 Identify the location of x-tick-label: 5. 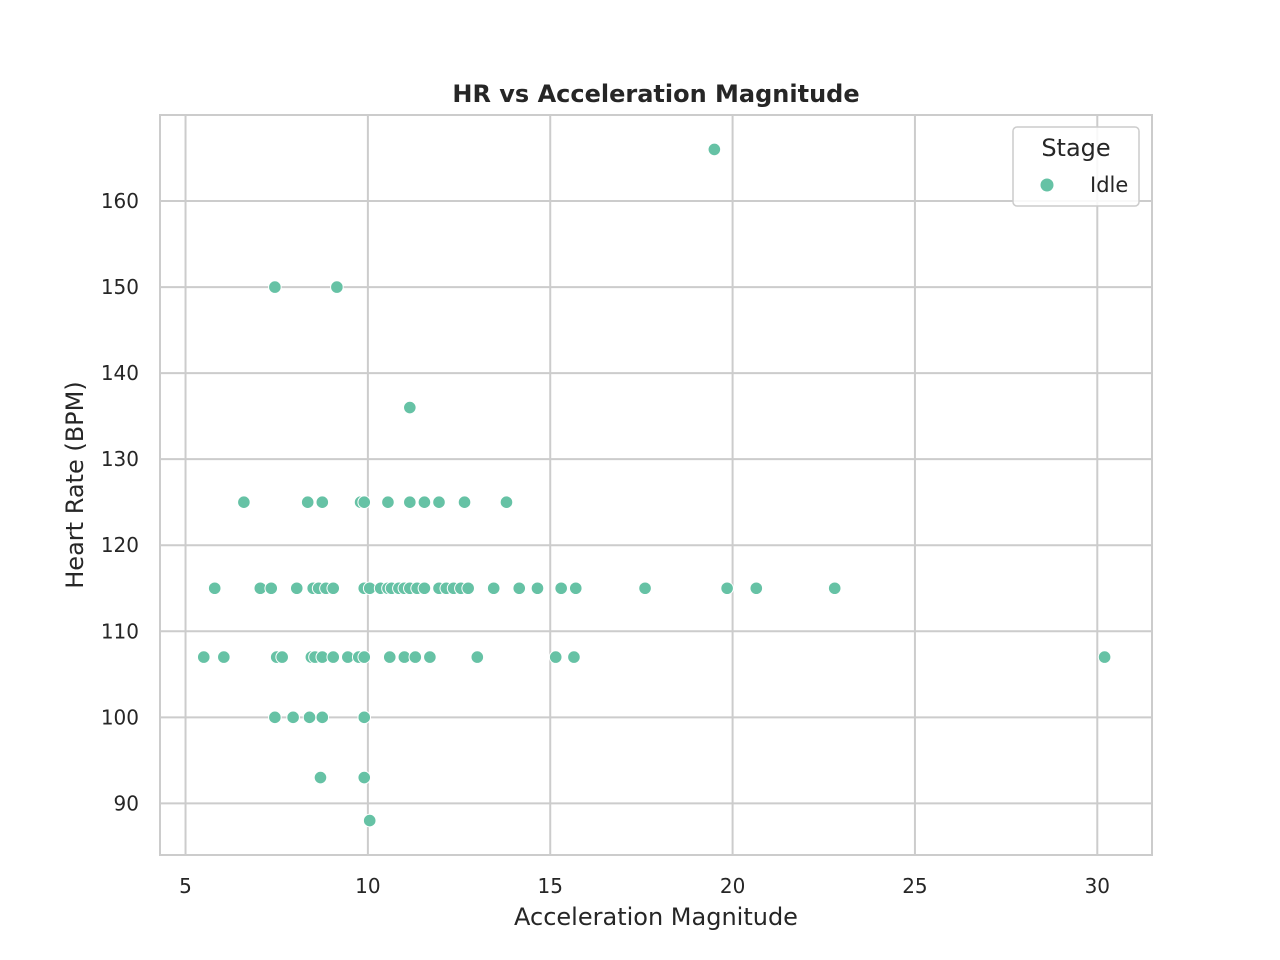
(185, 886).